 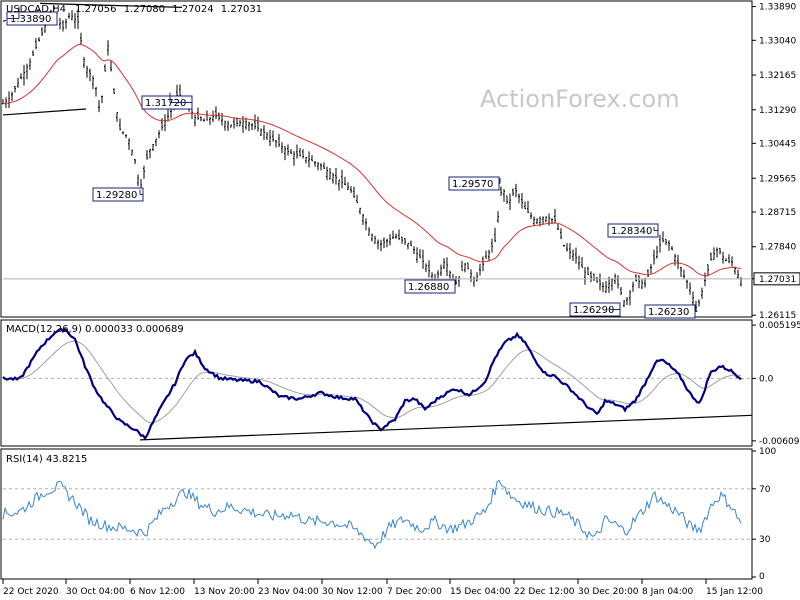 I want to click on header-symbol: USDCAD,H4, so click(x=36, y=9).